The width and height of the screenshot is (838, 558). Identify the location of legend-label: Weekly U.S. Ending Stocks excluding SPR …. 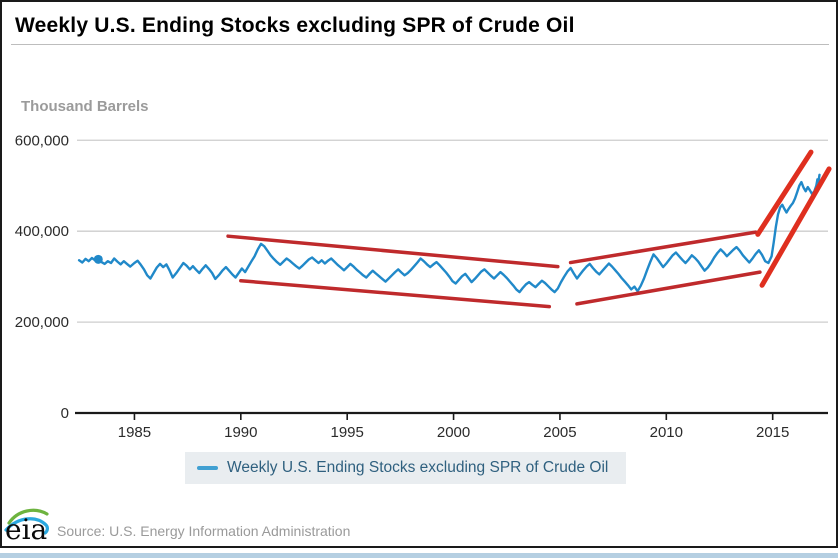
(418, 467).